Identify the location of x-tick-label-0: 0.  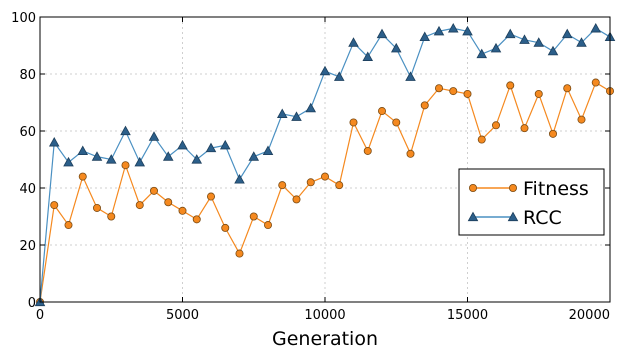
(40, 315).